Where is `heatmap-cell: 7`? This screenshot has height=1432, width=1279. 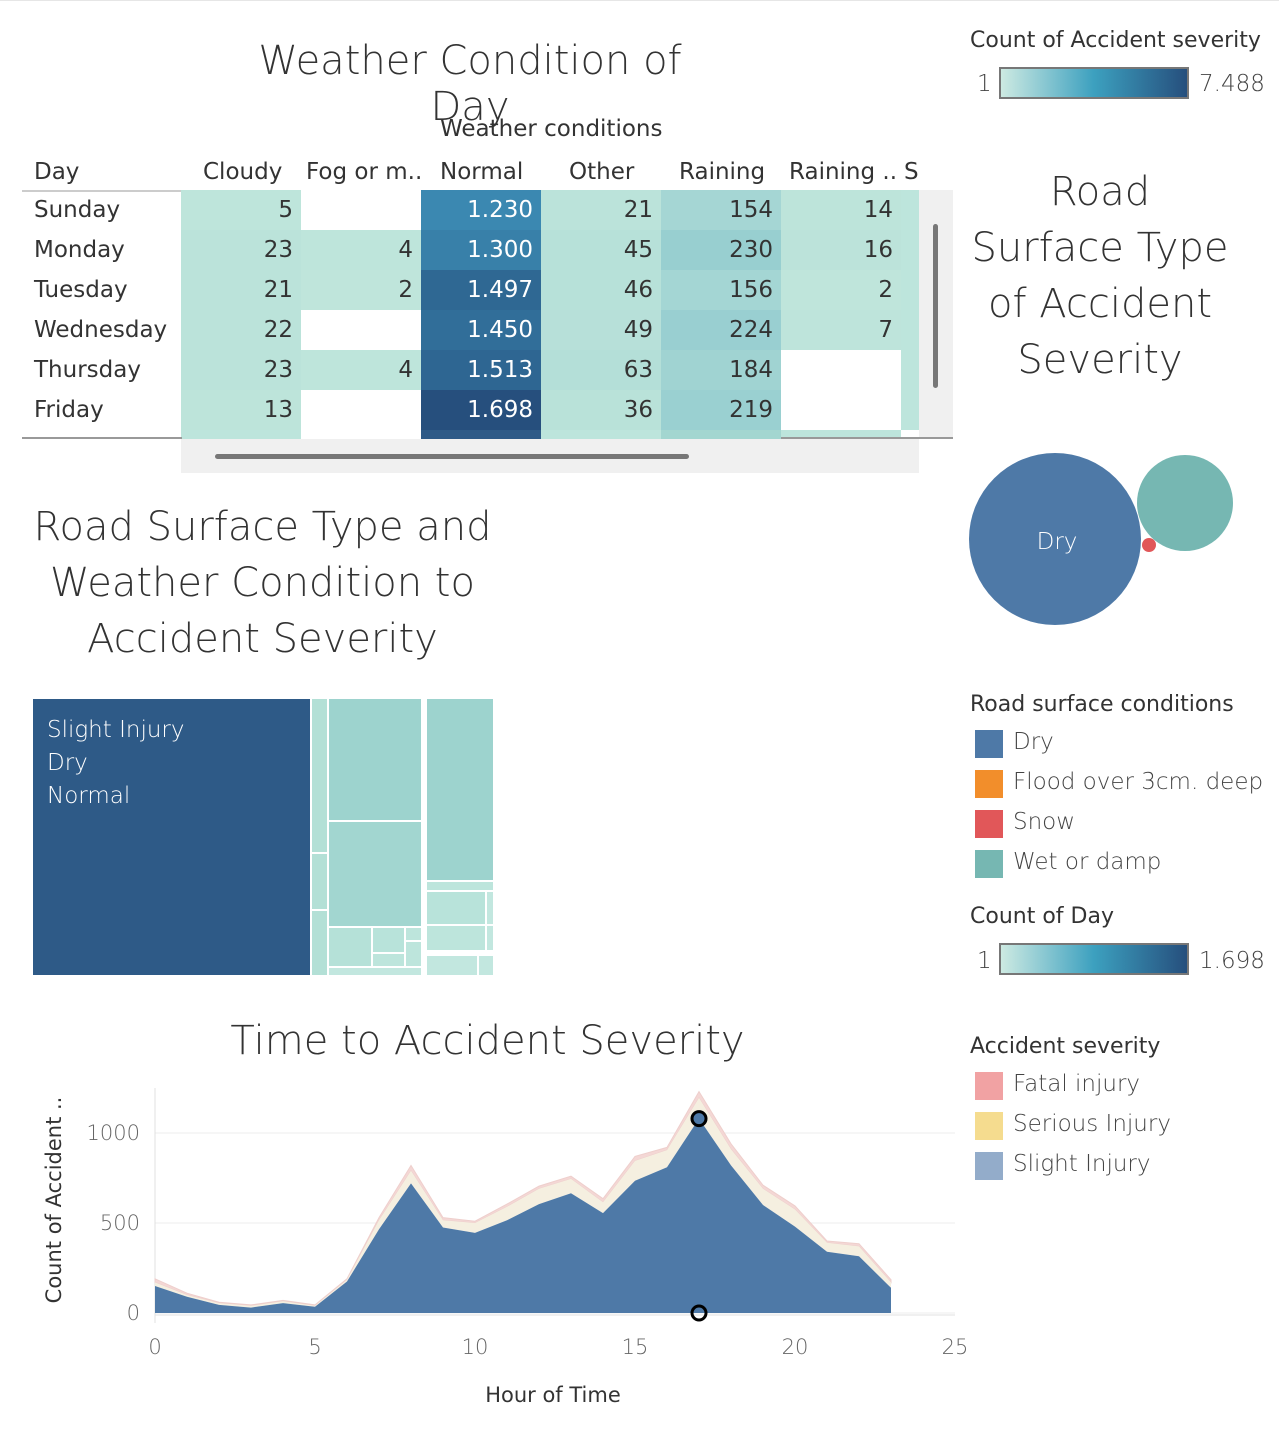 heatmap-cell: 7 is located at coordinates (841, 330).